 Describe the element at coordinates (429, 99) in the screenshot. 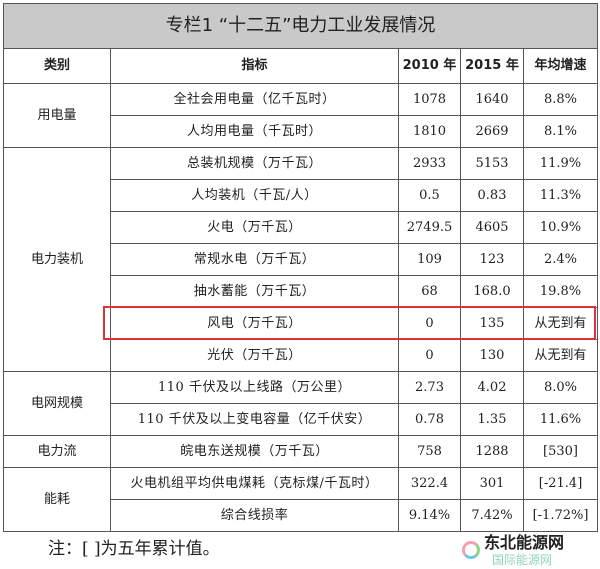

I see `value-2010: 1078` at that location.